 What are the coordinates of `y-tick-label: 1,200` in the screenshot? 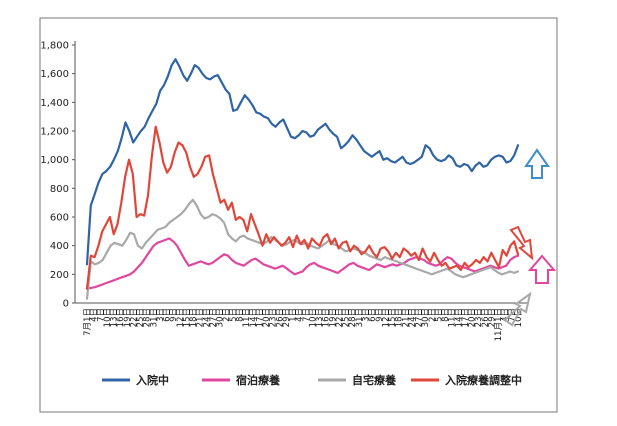 It's located at (54, 132).